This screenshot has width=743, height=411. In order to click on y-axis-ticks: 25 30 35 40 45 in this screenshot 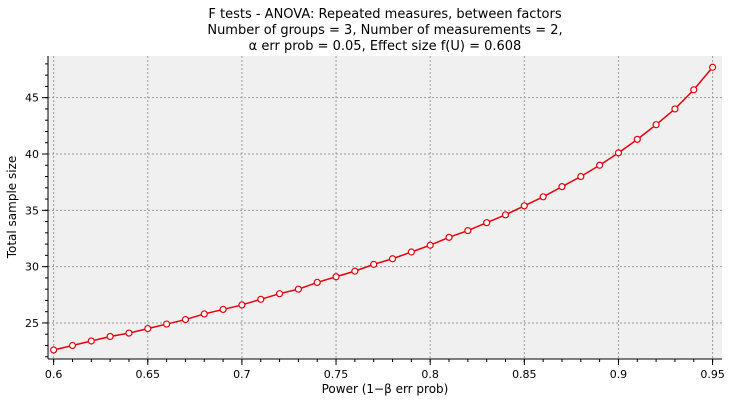, I will do `click(32, 211)`.